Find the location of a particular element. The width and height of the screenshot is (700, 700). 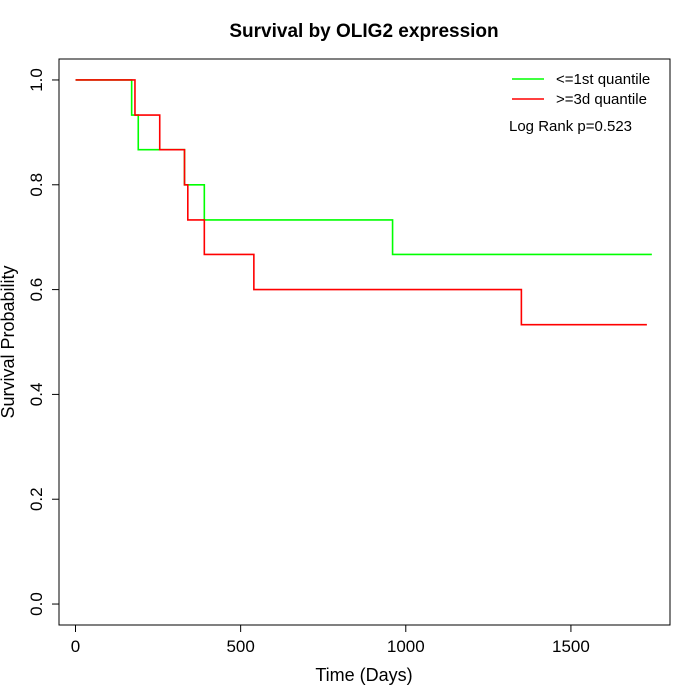

y-tick-label: 1.0 is located at coordinates (36, 80).